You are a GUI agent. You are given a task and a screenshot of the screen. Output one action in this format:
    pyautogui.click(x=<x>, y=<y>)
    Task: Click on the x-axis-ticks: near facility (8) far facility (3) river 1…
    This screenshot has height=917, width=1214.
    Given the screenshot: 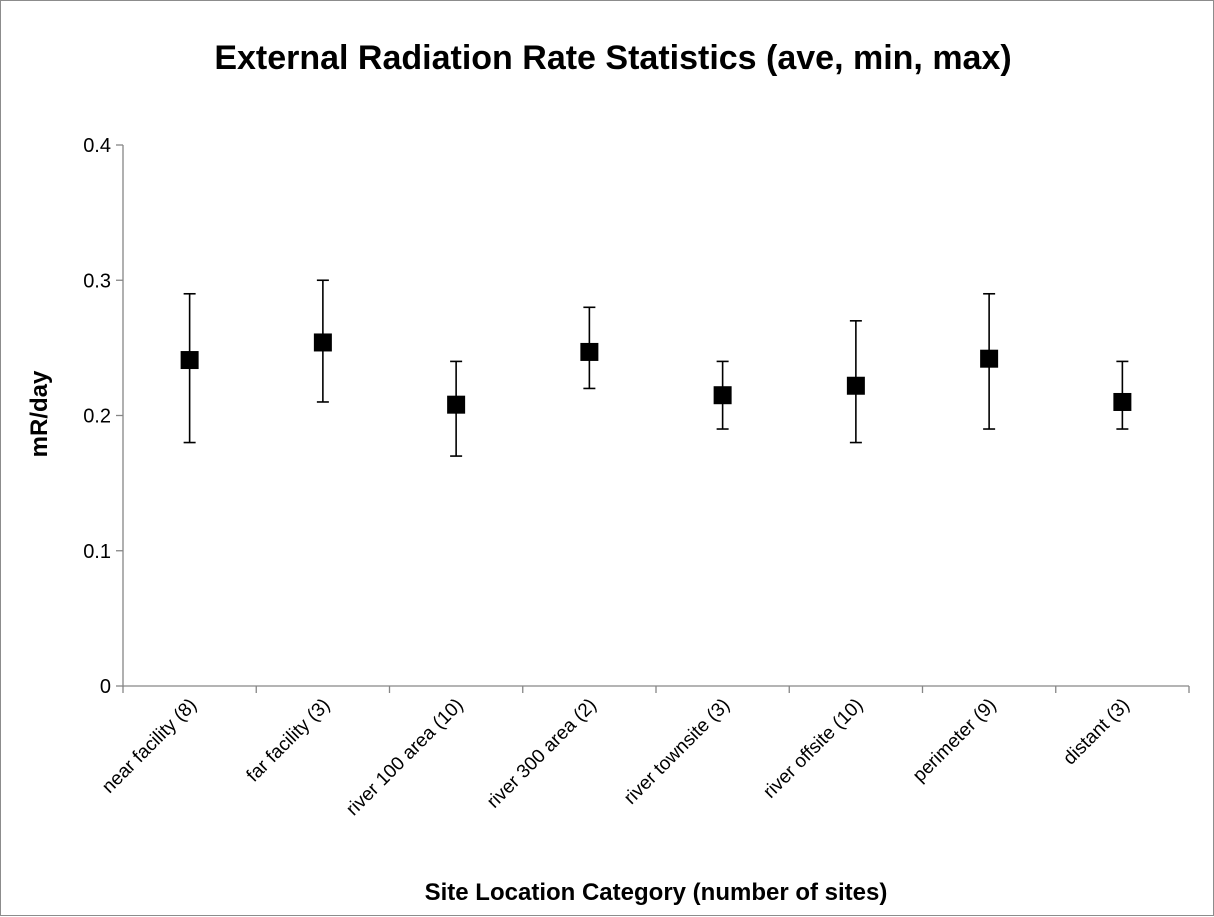 What is the action you would take?
    pyautogui.click(x=644, y=753)
    